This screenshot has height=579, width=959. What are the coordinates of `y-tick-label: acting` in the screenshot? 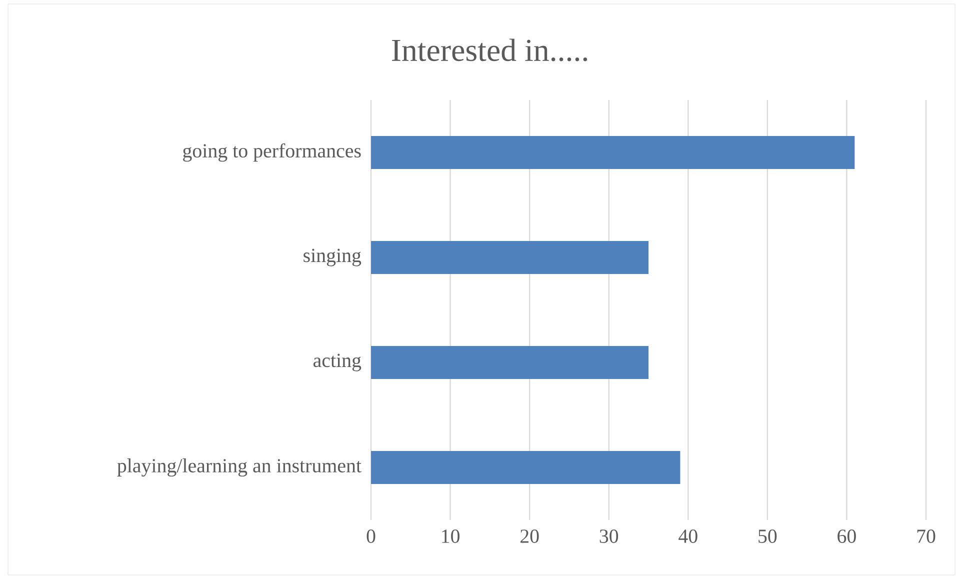 It's located at (338, 363).